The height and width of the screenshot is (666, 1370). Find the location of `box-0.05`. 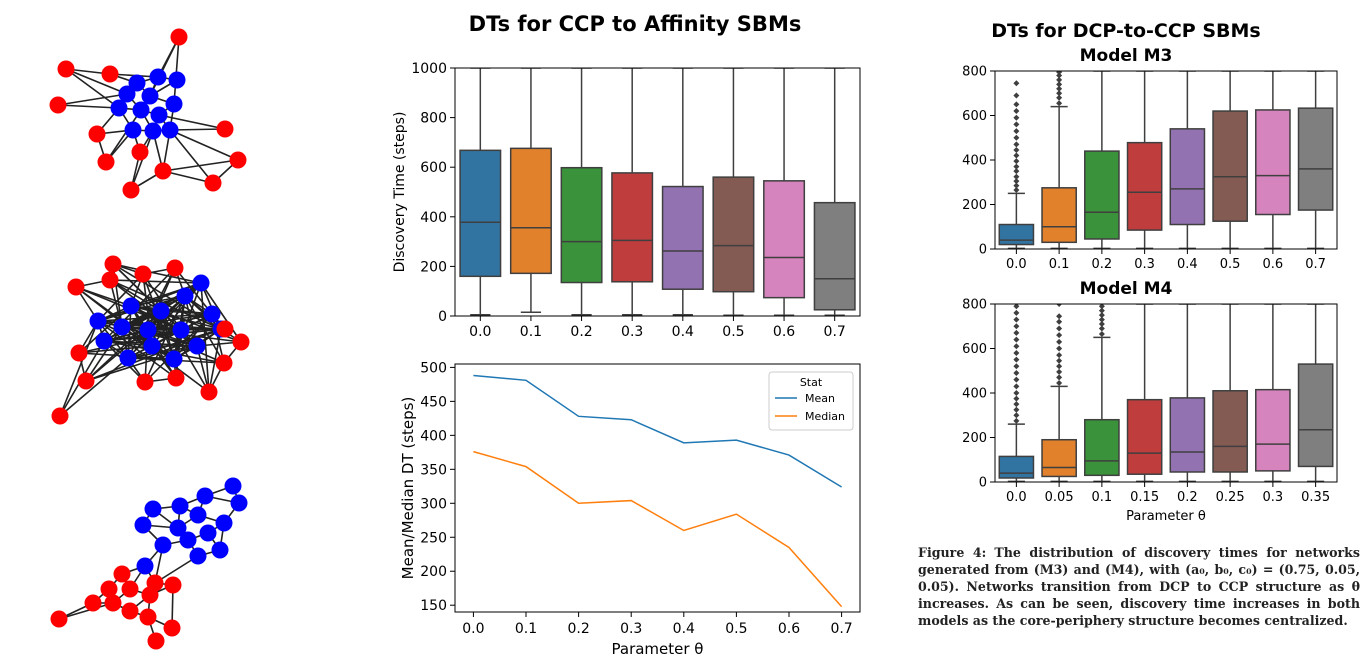

box-0.05 is located at coordinates (1059, 458).